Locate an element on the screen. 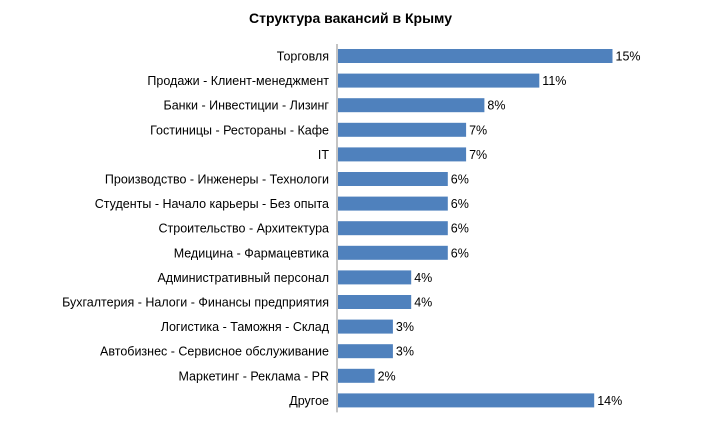  category-label: Гостиницы - Рестораны - Кафе is located at coordinates (239, 130).